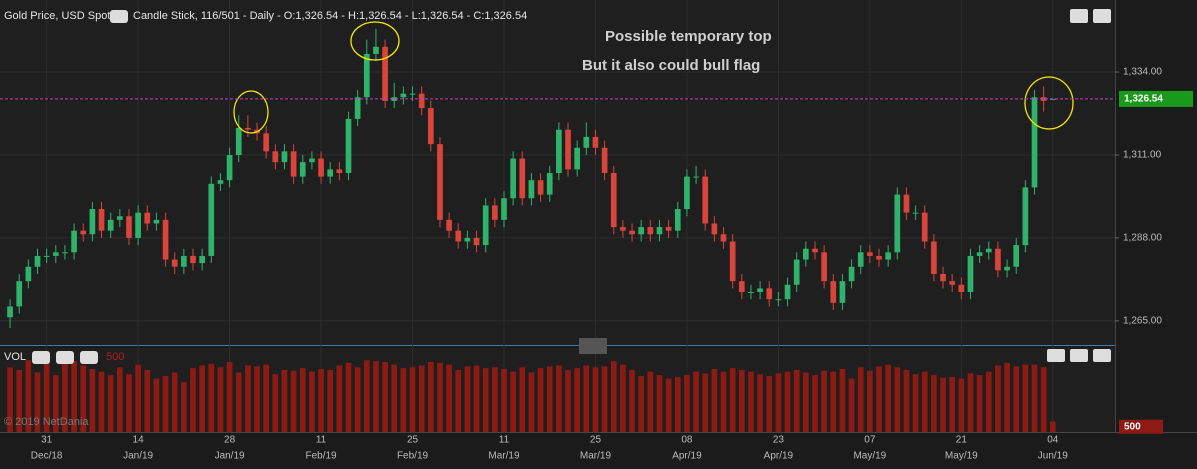 The image size is (1197, 469). What do you see at coordinates (413, 440) in the screenshot?
I see `x-tick-label: 25` at bounding box center [413, 440].